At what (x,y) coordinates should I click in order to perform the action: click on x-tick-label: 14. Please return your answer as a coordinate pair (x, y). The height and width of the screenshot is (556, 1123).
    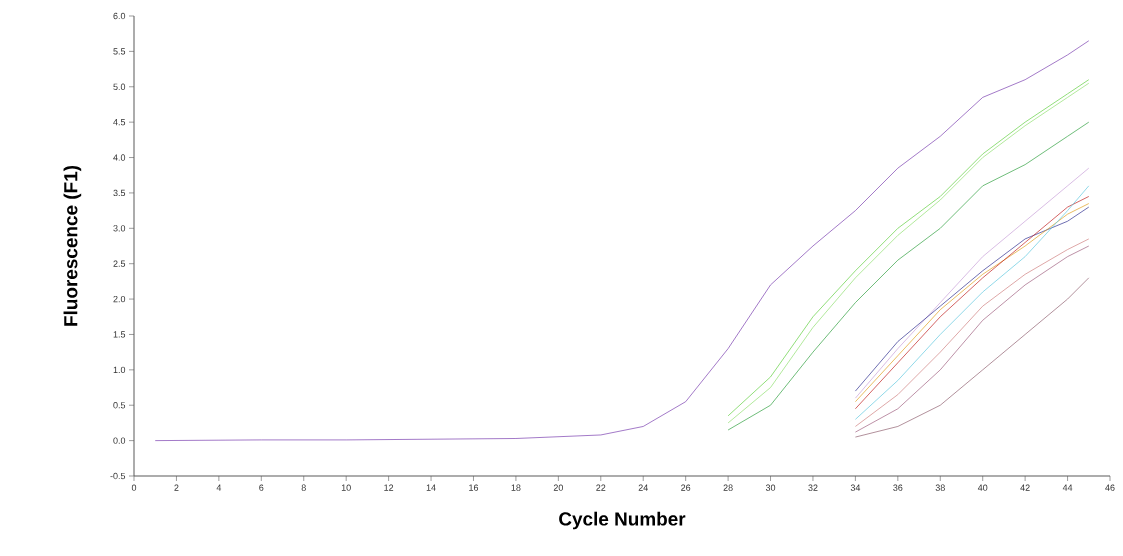
    Looking at the image, I should click on (431, 487).